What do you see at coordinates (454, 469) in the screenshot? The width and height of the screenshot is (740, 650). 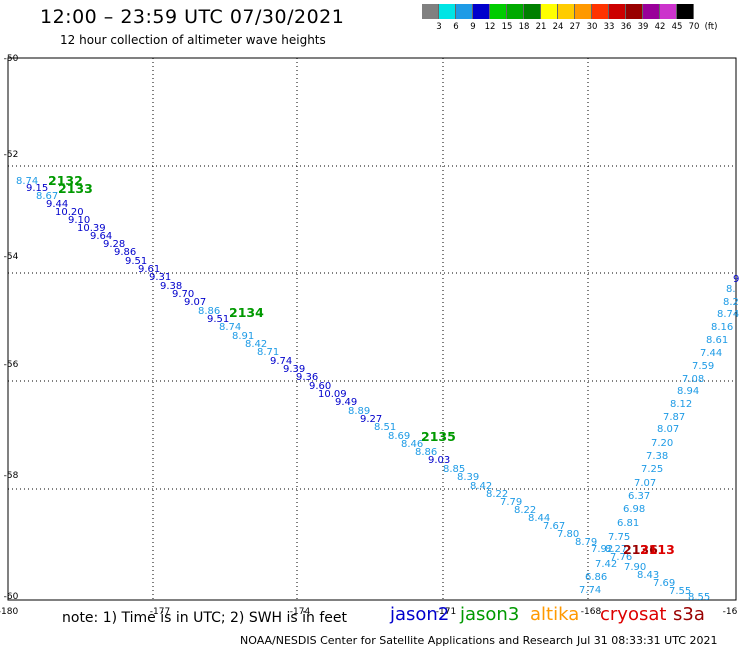 I see `wave-height-label: 8.85` at bounding box center [454, 469].